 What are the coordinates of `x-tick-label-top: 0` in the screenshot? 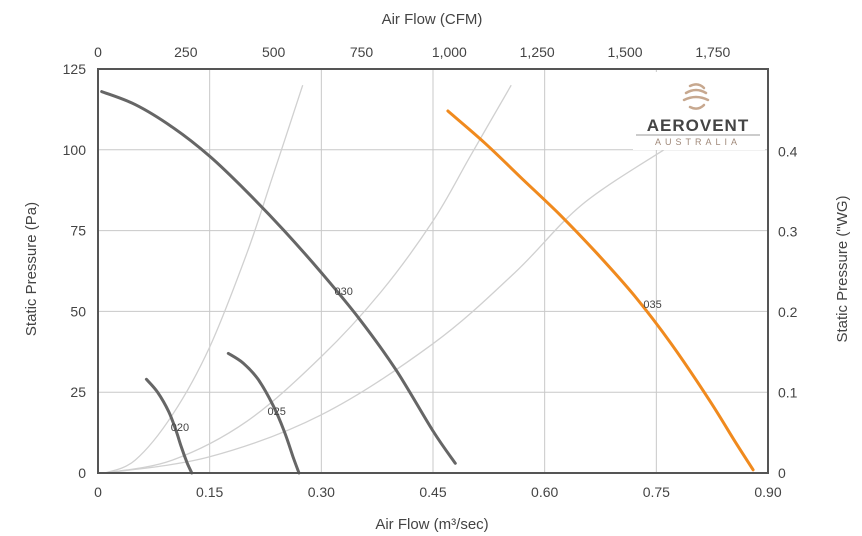 It's located at (98, 52).